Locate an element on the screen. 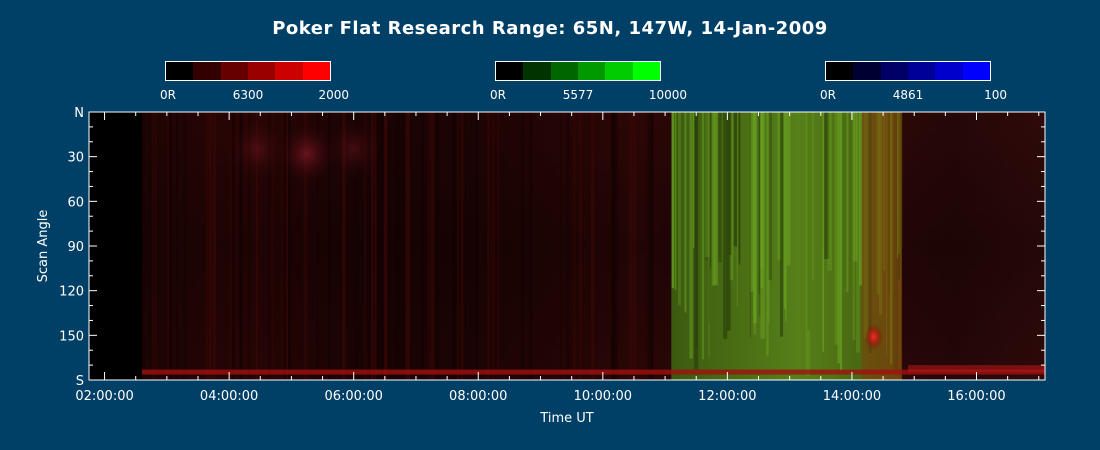 This screenshot has width=1100, height=450. x-tick-label: 10:00:00 is located at coordinates (603, 396).